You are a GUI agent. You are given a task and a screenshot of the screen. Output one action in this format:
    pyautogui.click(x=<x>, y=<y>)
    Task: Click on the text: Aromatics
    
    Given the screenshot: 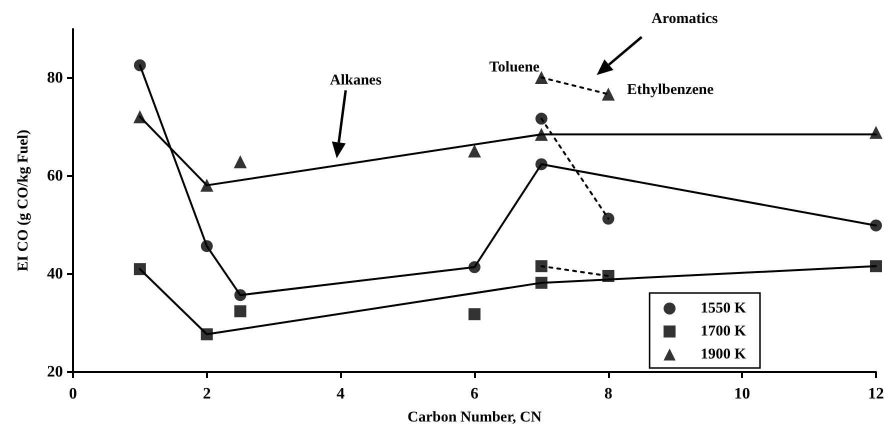 What is the action you would take?
    pyautogui.click(x=685, y=19)
    